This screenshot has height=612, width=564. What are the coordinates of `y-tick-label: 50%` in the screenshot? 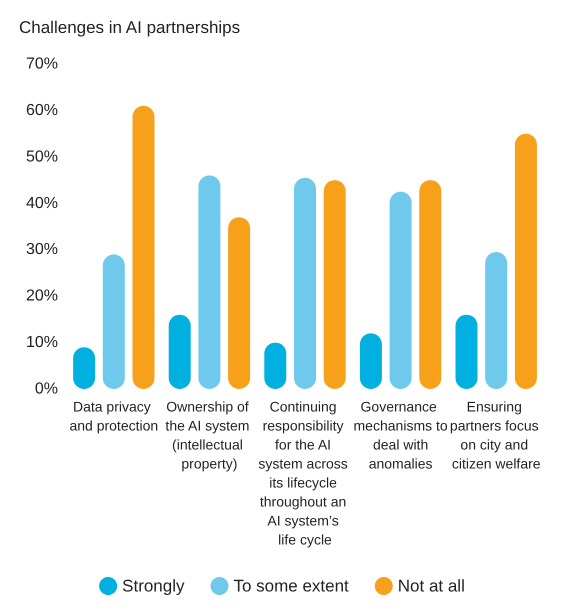 It's located at (42, 157).